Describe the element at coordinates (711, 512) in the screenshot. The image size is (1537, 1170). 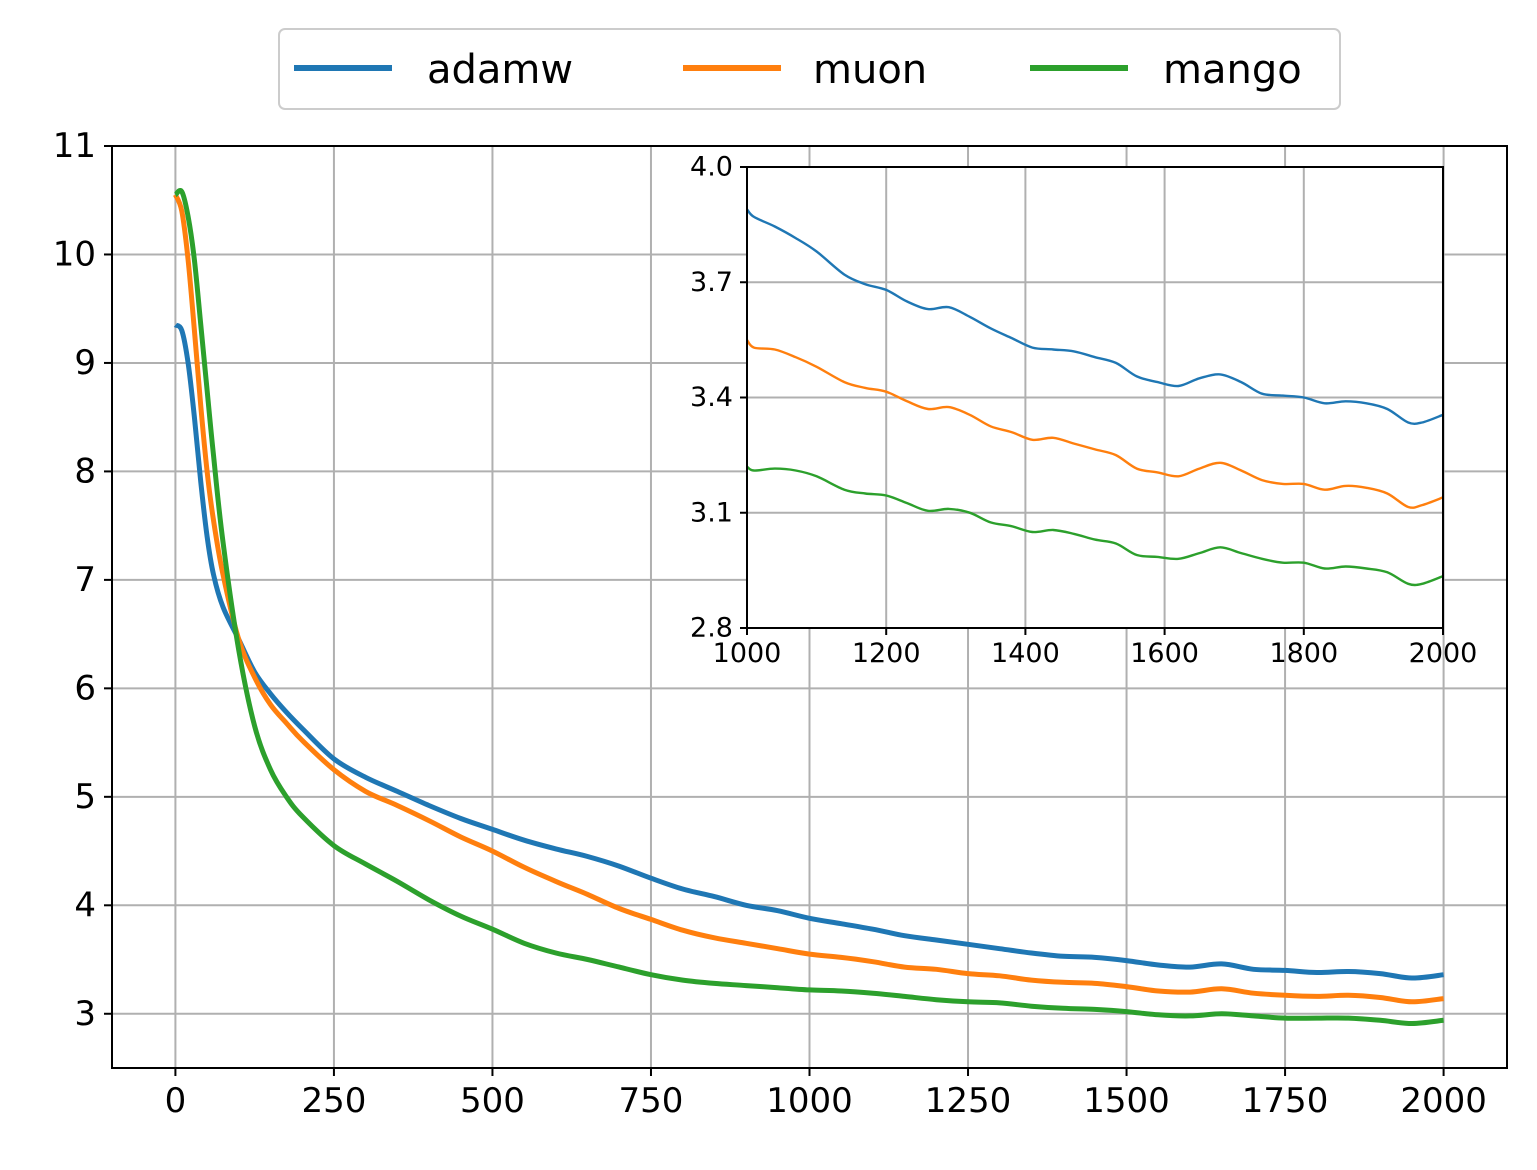
I see `inset-y-tick-label: 3.1` at that location.